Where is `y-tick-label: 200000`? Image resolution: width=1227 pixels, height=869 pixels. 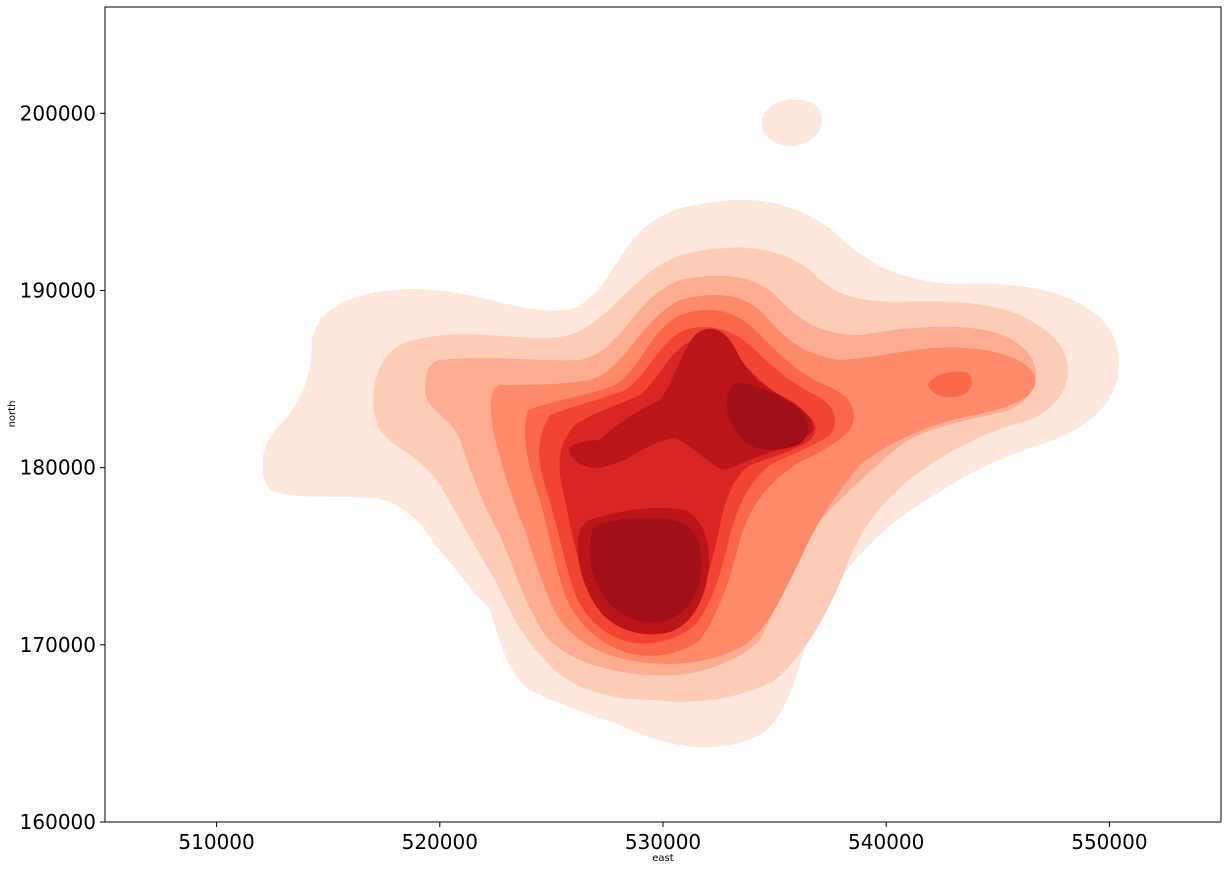
y-tick-label: 200000 is located at coordinates (58, 113).